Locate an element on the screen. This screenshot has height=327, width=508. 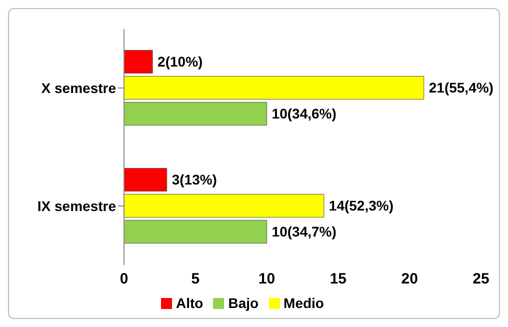
data-label: 10(34,7%) is located at coordinates (304, 232).